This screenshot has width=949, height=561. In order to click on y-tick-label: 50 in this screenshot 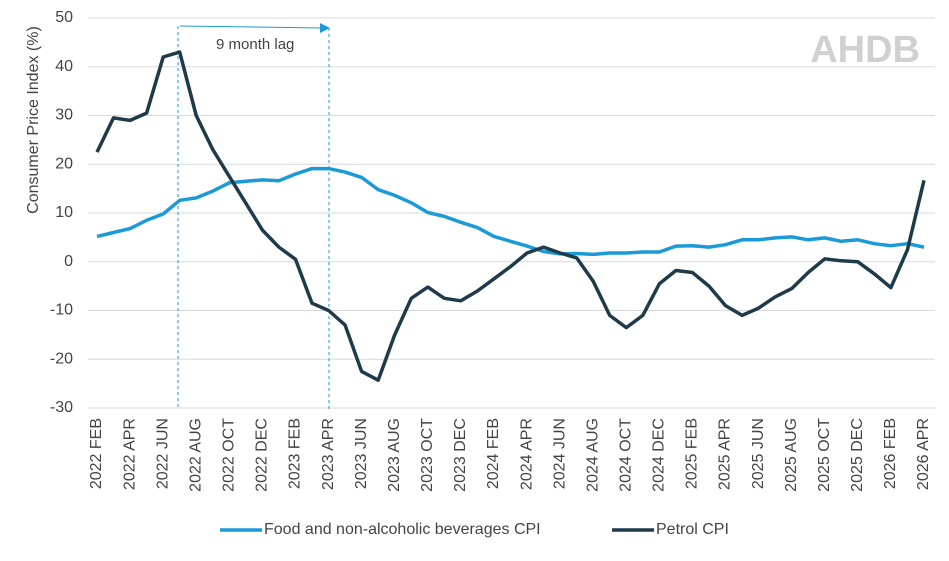, I will do `click(64, 17)`.